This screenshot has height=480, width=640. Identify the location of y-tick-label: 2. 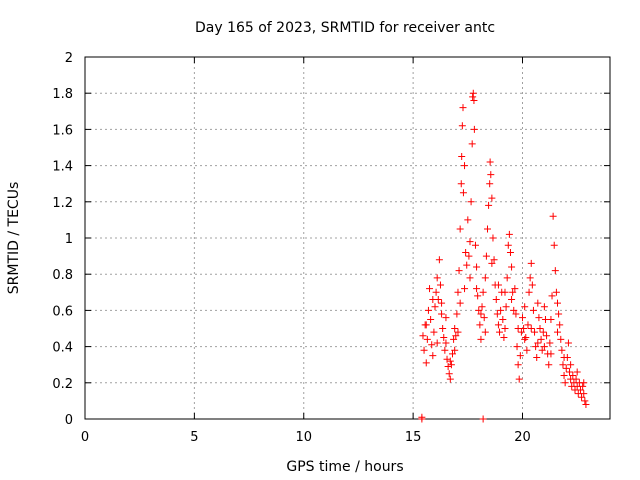
(69, 58).